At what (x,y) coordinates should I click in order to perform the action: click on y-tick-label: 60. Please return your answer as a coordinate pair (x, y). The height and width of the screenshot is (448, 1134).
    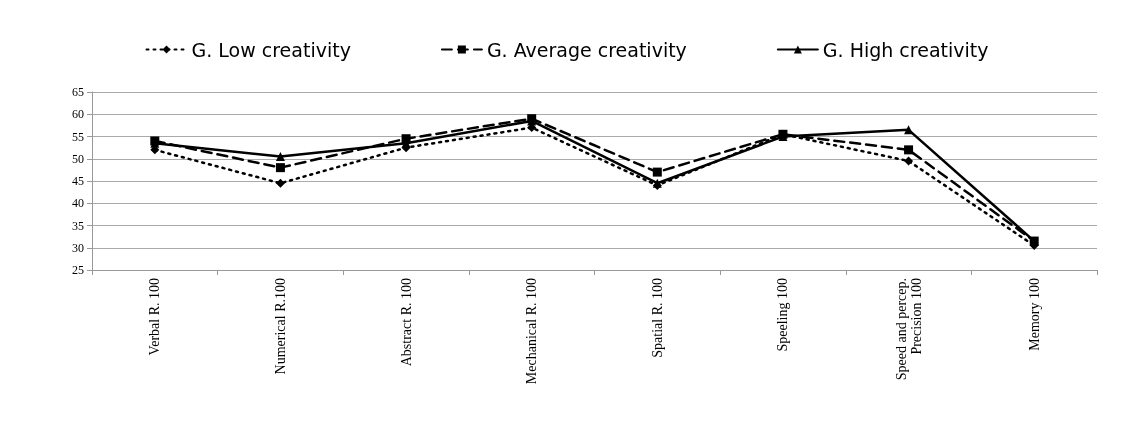
    Looking at the image, I should click on (78, 114).